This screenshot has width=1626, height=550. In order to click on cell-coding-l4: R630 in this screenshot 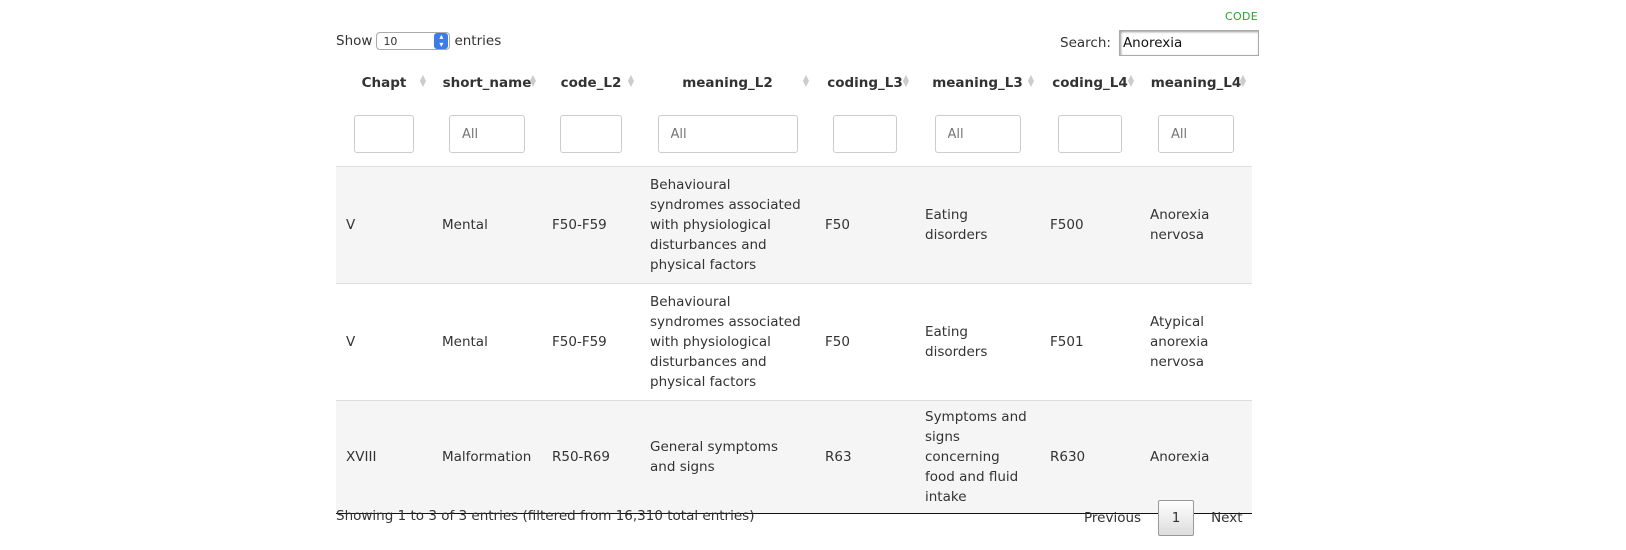, I will do `click(1090, 457)`.